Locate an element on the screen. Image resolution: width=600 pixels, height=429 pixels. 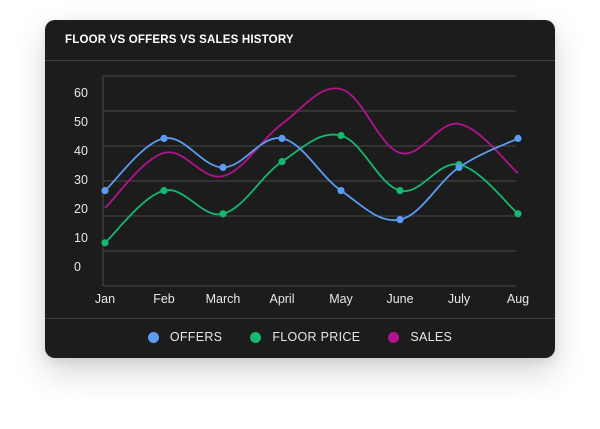
legend-label: OFFERS is located at coordinates (196, 337).